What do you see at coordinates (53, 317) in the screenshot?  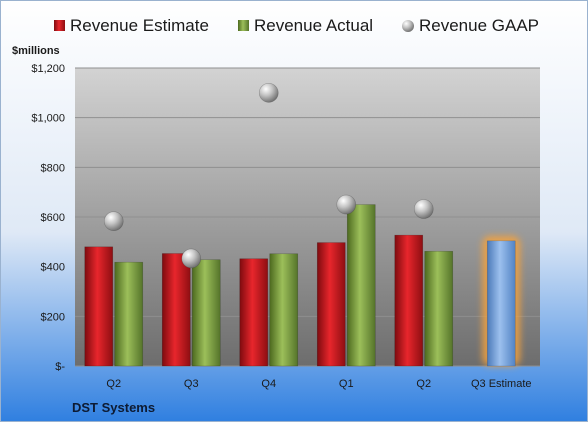 I see `y-tick-label: $200` at bounding box center [53, 317].